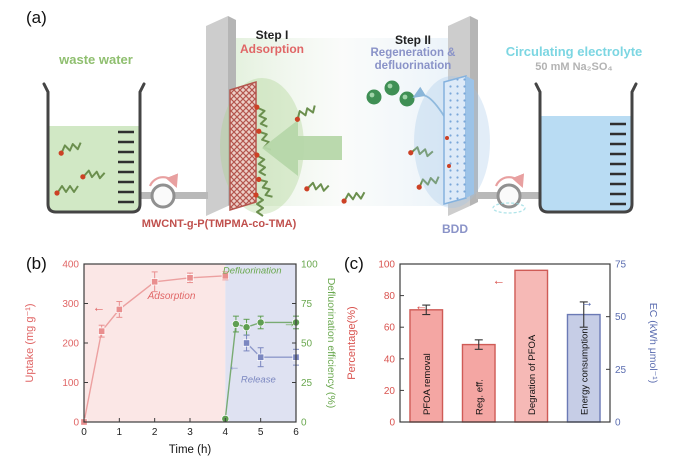  I want to click on svg-text: 300, so click(70, 304).